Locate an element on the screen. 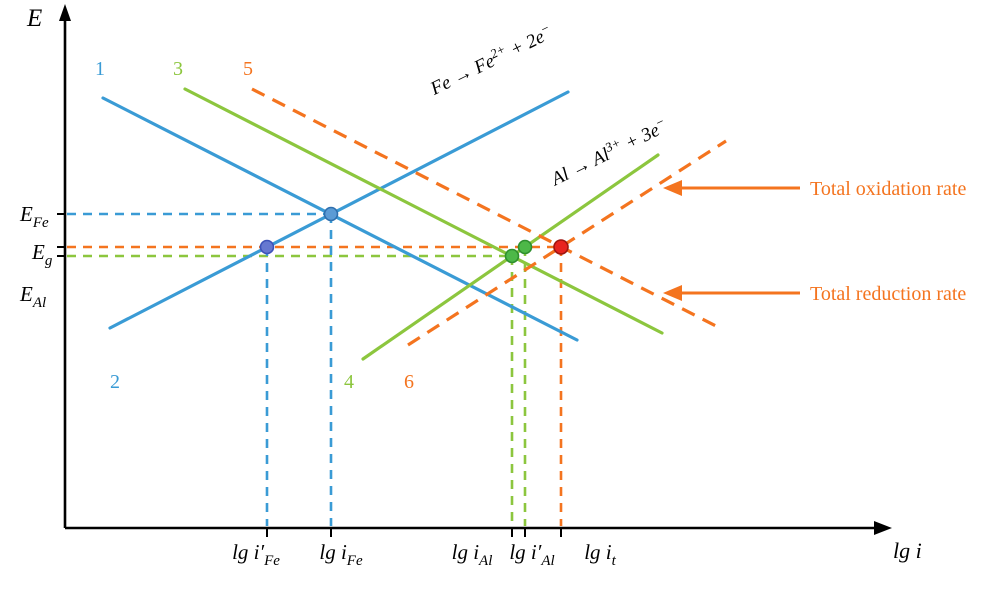 The height and width of the screenshot is (589, 1000). curve-label-6: 6 is located at coordinates (409, 382).